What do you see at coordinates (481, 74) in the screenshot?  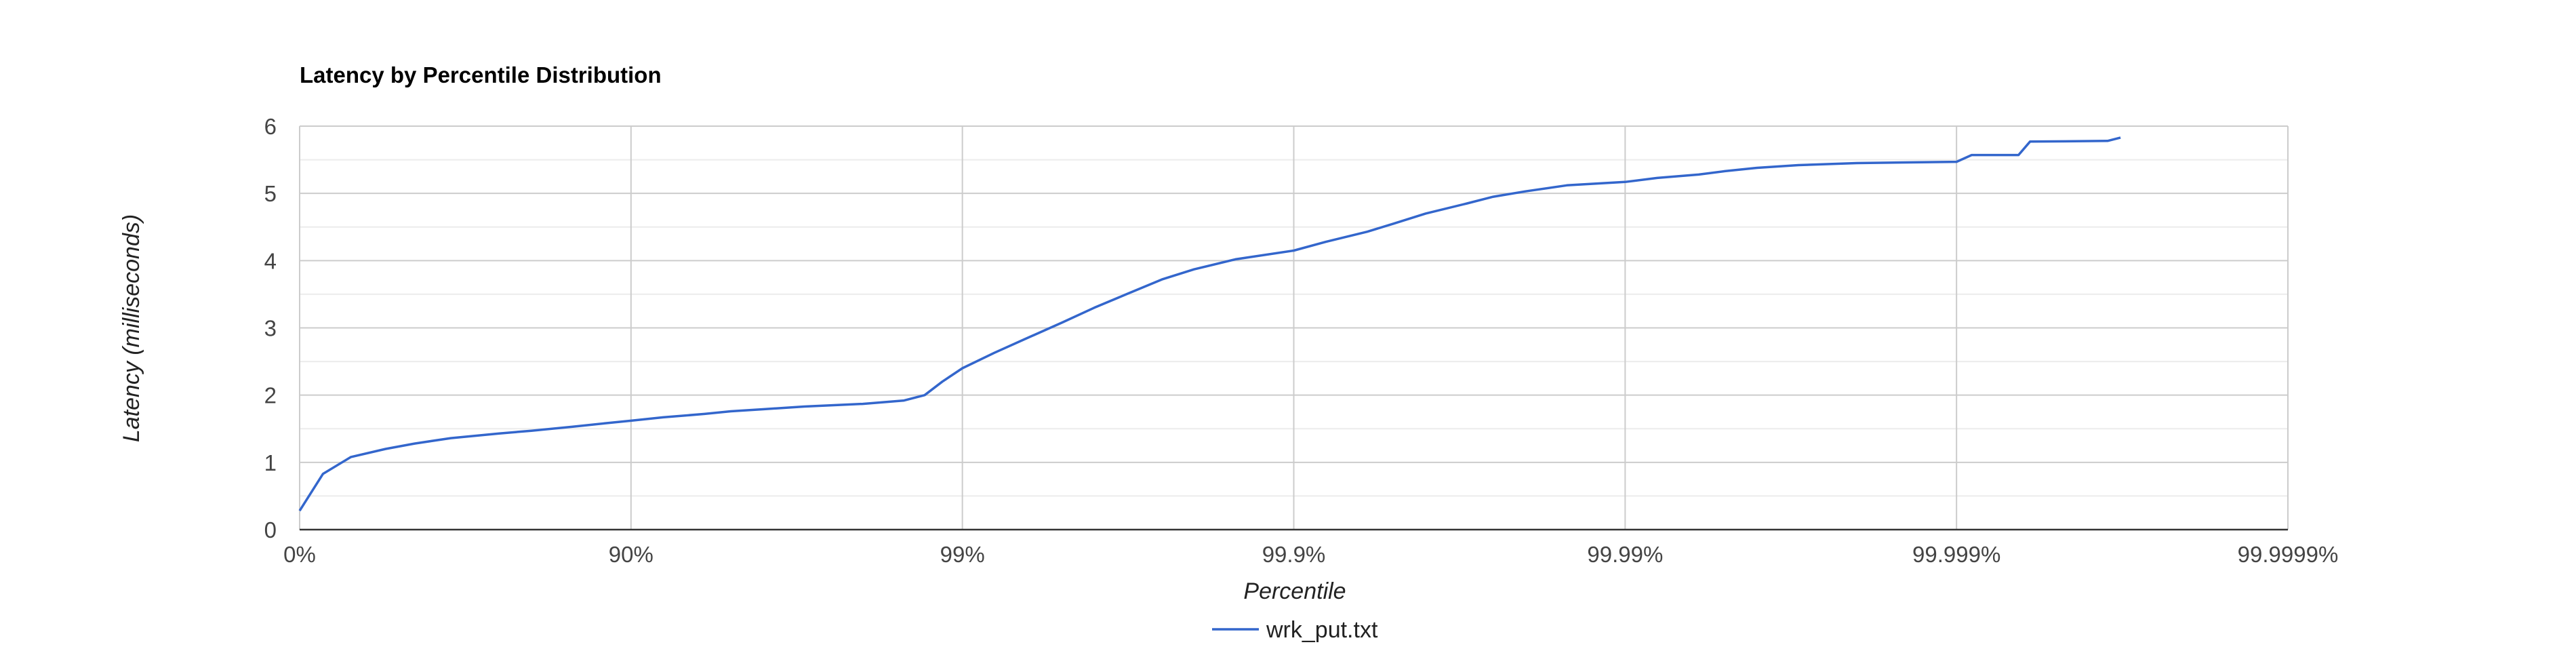 I see `chart-title: Latency by Percentile Distribution` at bounding box center [481, 74].